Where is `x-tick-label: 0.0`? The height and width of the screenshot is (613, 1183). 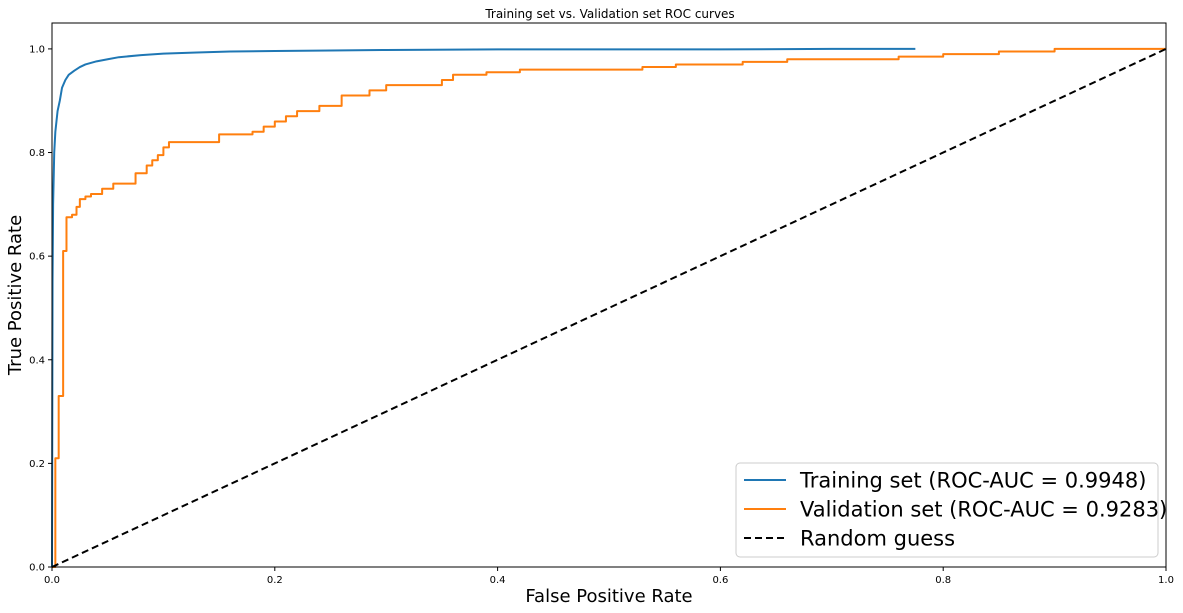 x-tick-label: 0.0 is located at coordinates (52, 580).